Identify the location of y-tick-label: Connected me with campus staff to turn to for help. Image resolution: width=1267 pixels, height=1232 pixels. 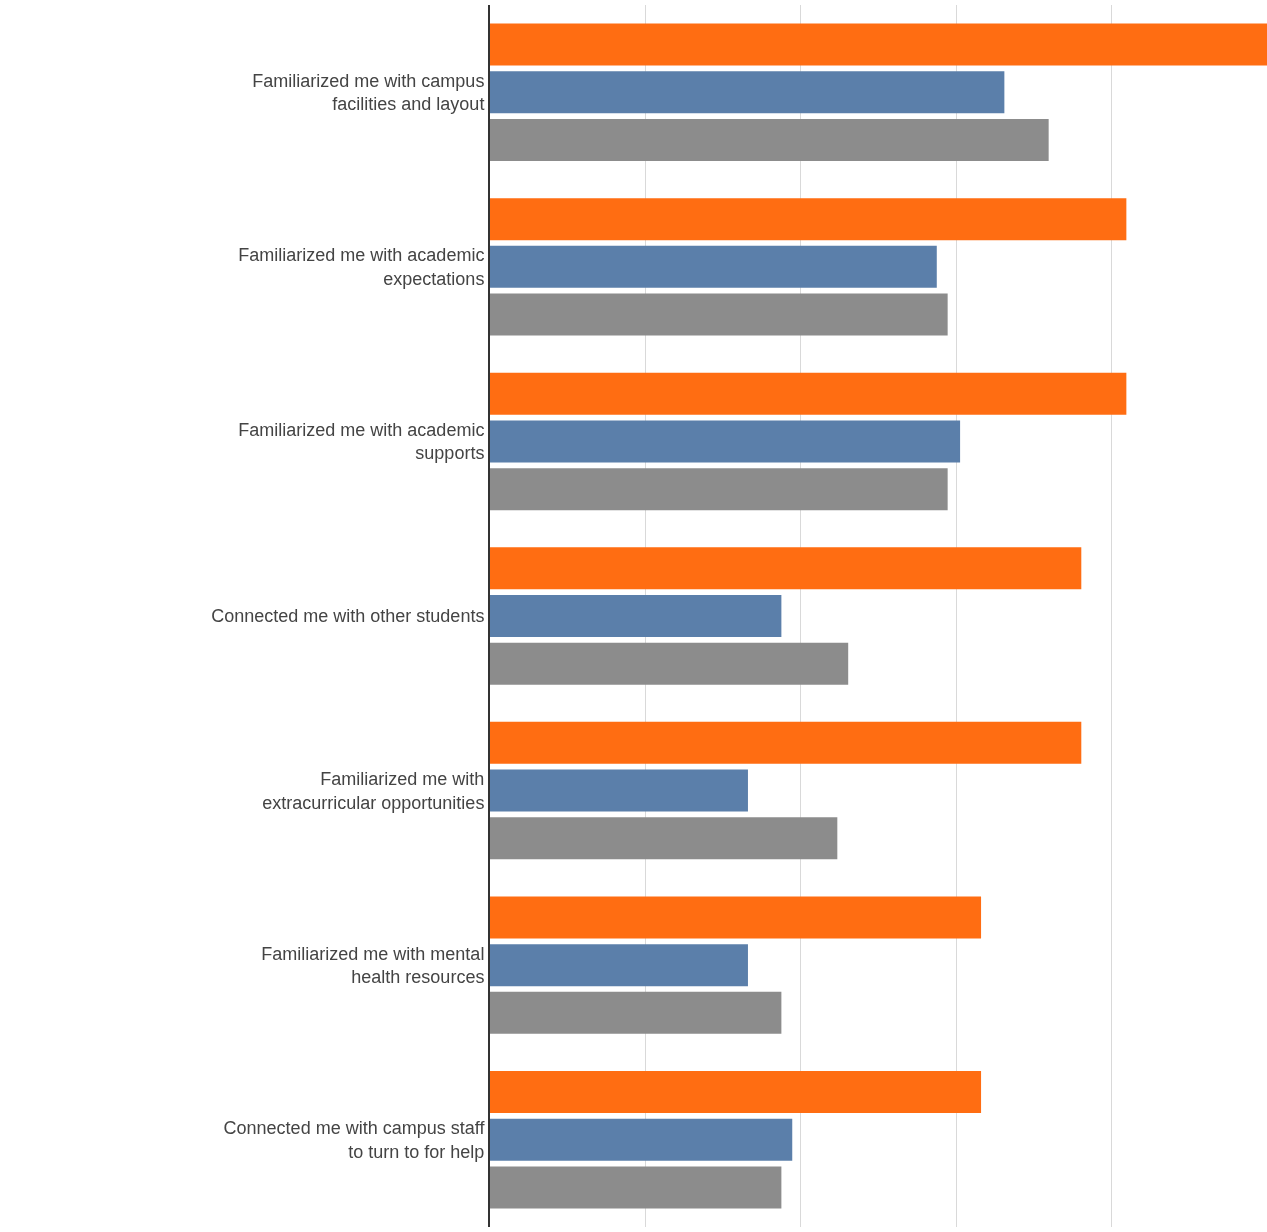
(354, 1140).